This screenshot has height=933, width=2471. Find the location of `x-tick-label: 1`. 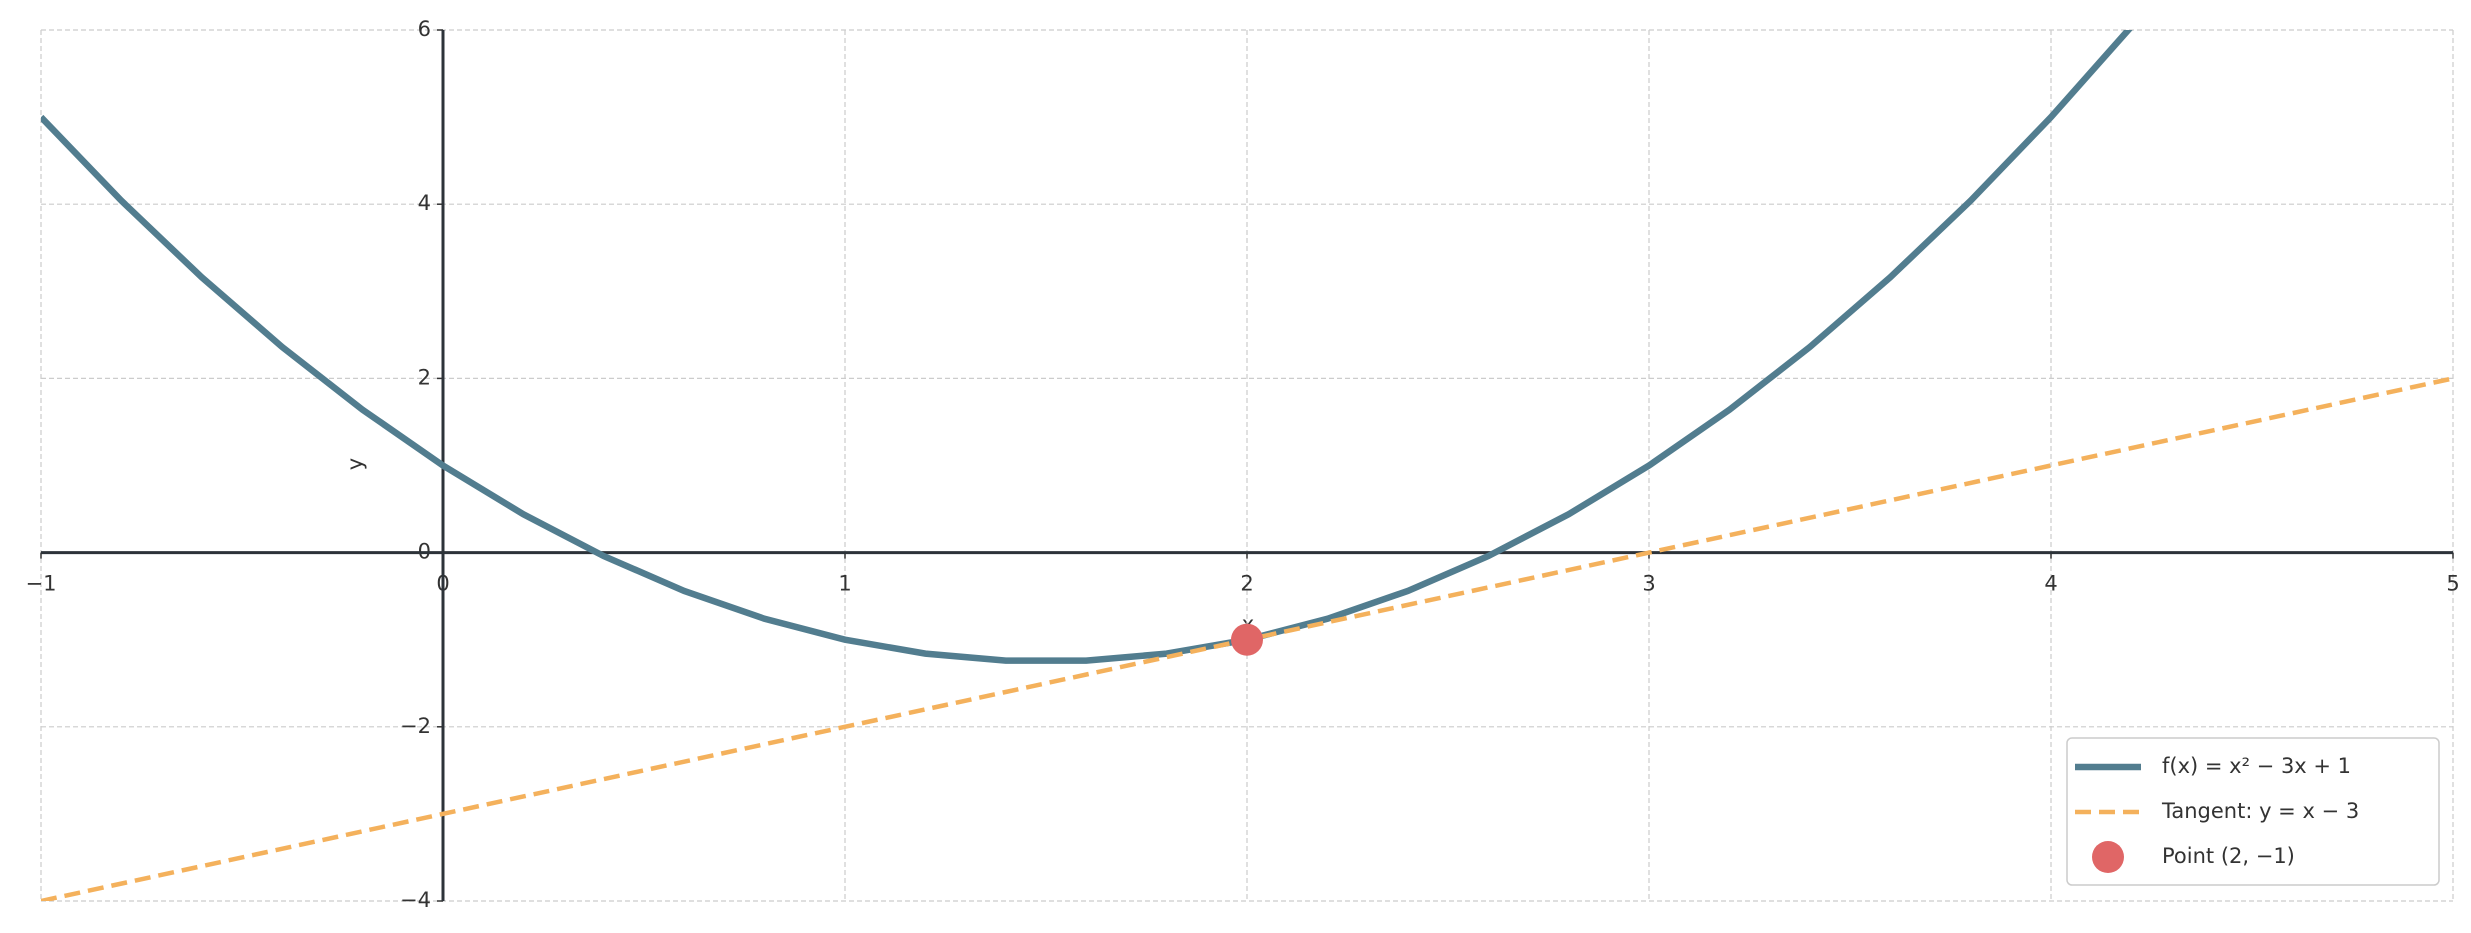

x-tick-label: 1 is located at coordinates (844, 584).